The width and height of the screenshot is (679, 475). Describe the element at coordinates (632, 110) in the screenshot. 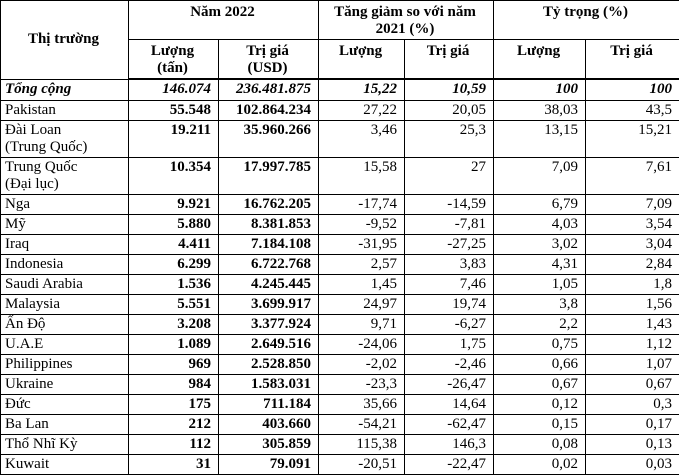

I see `value-share-cell: 43,5` at that location.